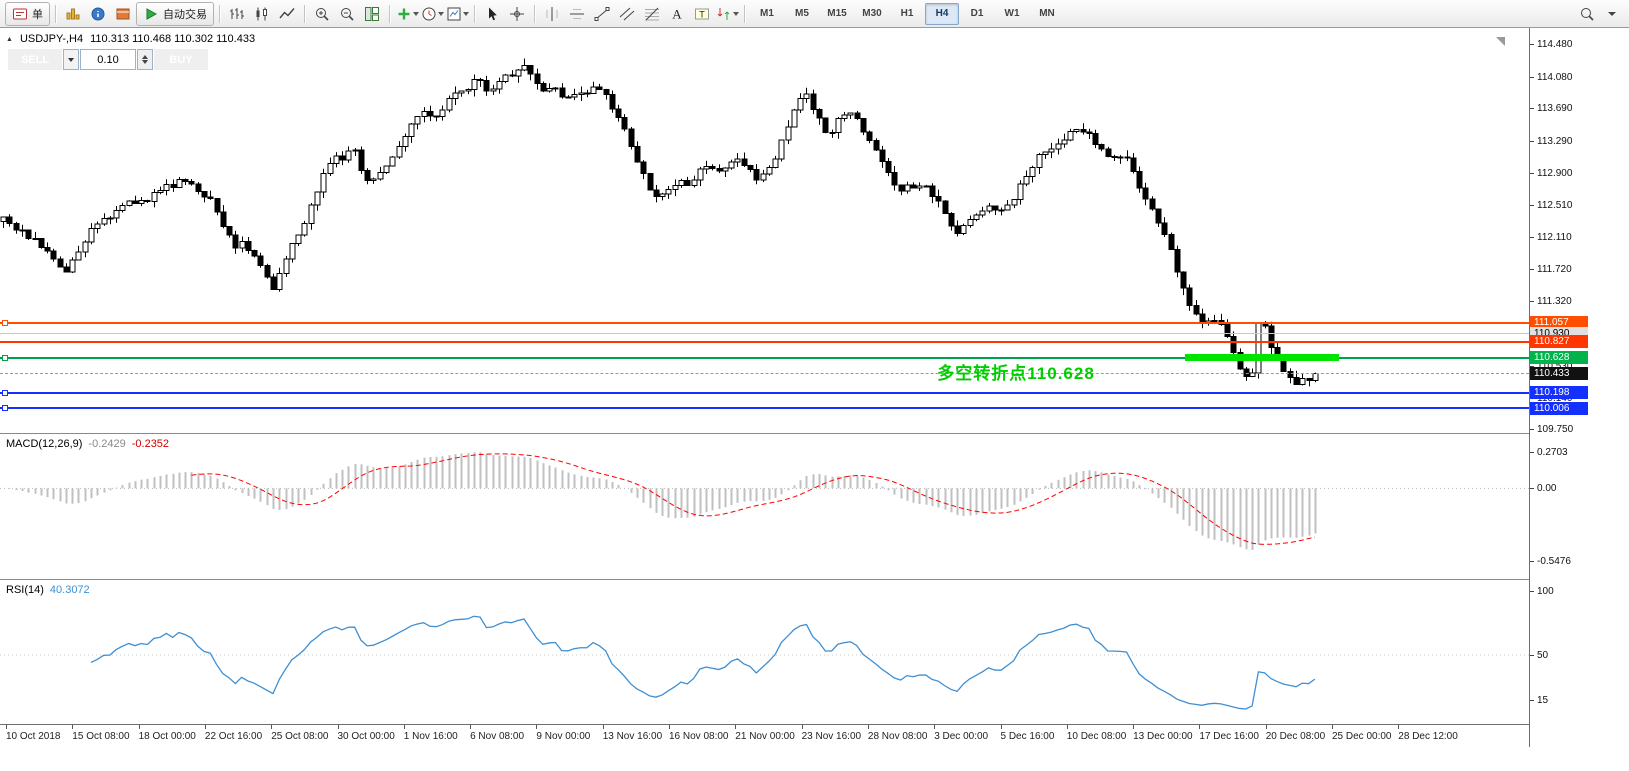  What do you see at coordinates (181, 59) in the screenshot?
I see `buy-button: BUY` at bounding box center [181, 59].